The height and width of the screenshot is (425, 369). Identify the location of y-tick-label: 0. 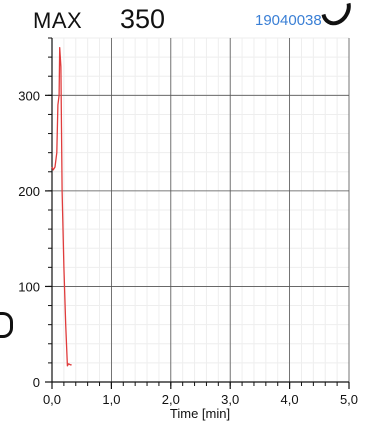
(36, 382).